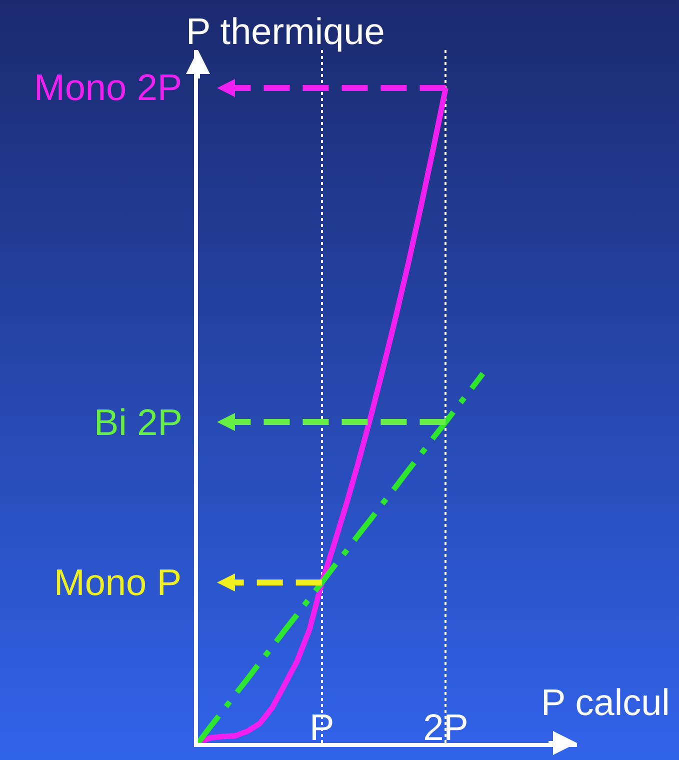 This screenshot has height=760, width=679. Describe the element at coordinates (445, 727) in the screenshot. I see `x-tick-label: 2P` at that location.